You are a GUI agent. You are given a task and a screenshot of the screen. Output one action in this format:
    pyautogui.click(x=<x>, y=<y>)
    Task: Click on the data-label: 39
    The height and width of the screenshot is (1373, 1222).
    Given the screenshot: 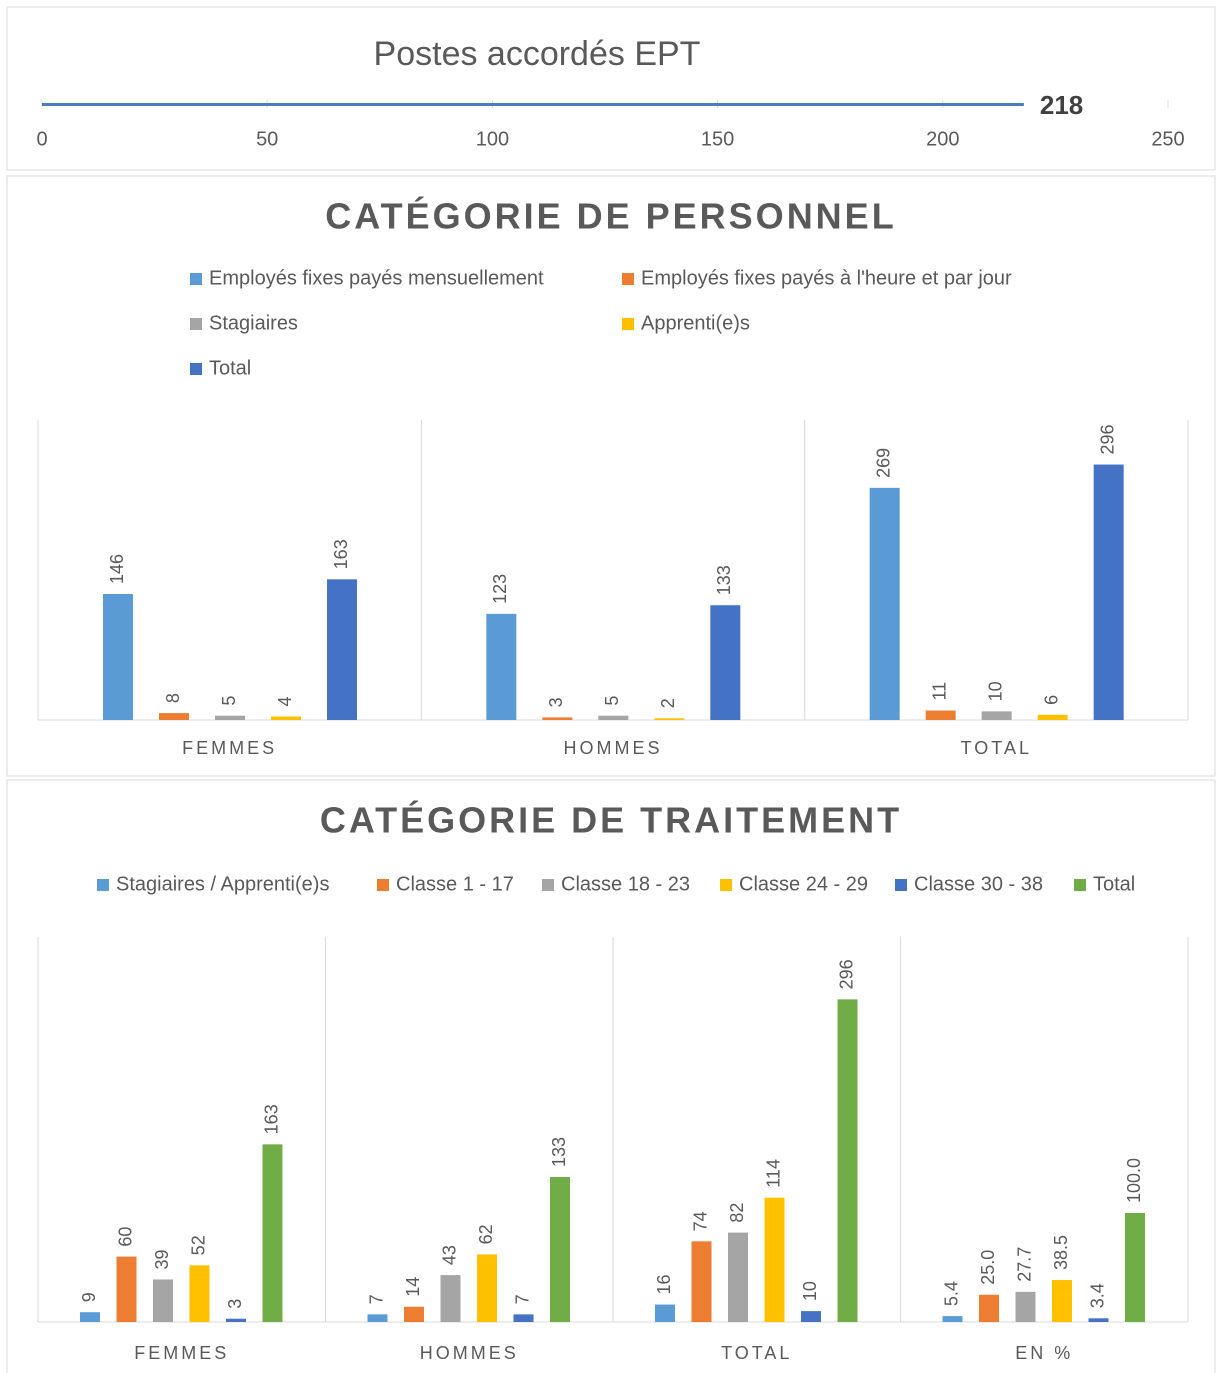 What is the action you would take?
    pyautogui.click(x=162, y=1259)
    